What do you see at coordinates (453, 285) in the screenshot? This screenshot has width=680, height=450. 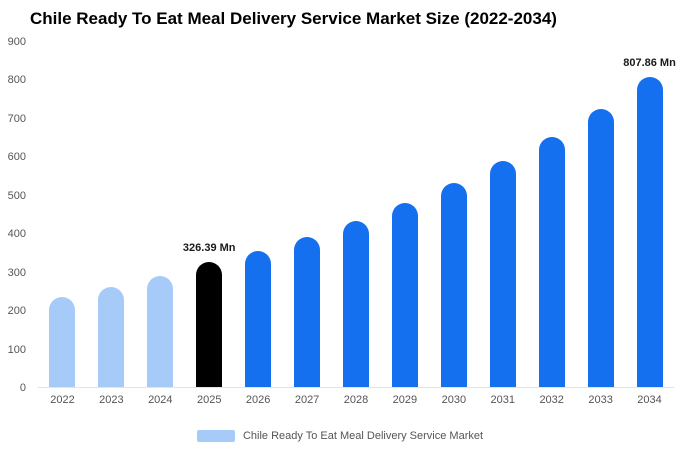 I see `bar-2030` at bounding box center [453, 285].